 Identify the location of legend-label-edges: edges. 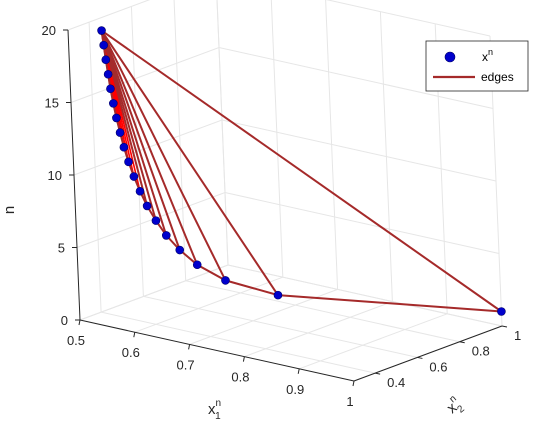
(497, 77).